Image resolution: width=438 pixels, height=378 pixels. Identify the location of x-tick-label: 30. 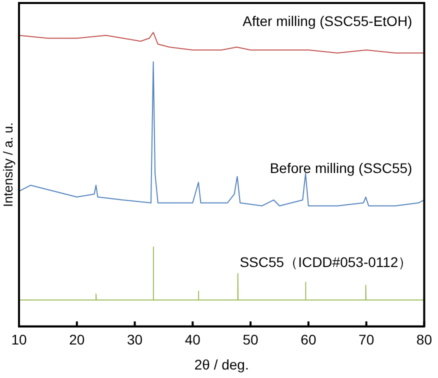
(134, 340).